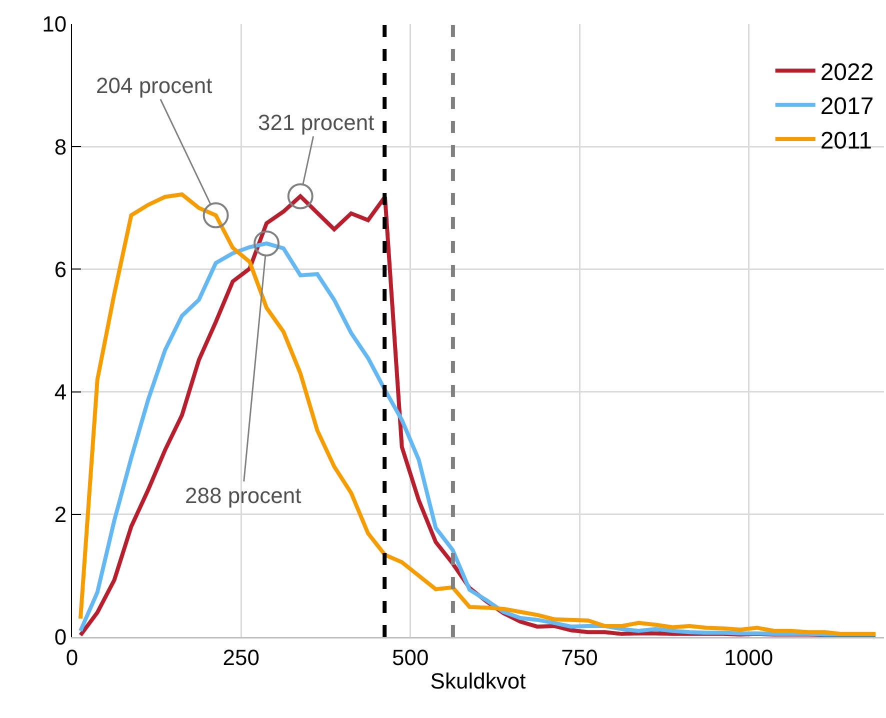 The image size is (886, 718). I want to click on annotation: 204 procent, so click(154, 85).